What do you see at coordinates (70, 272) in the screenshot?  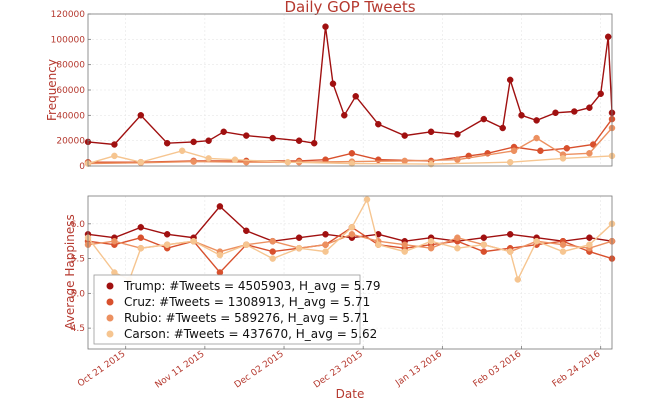 I see `bottom-y-axis-label: Average Happiness` at bounding box center [70, 272].